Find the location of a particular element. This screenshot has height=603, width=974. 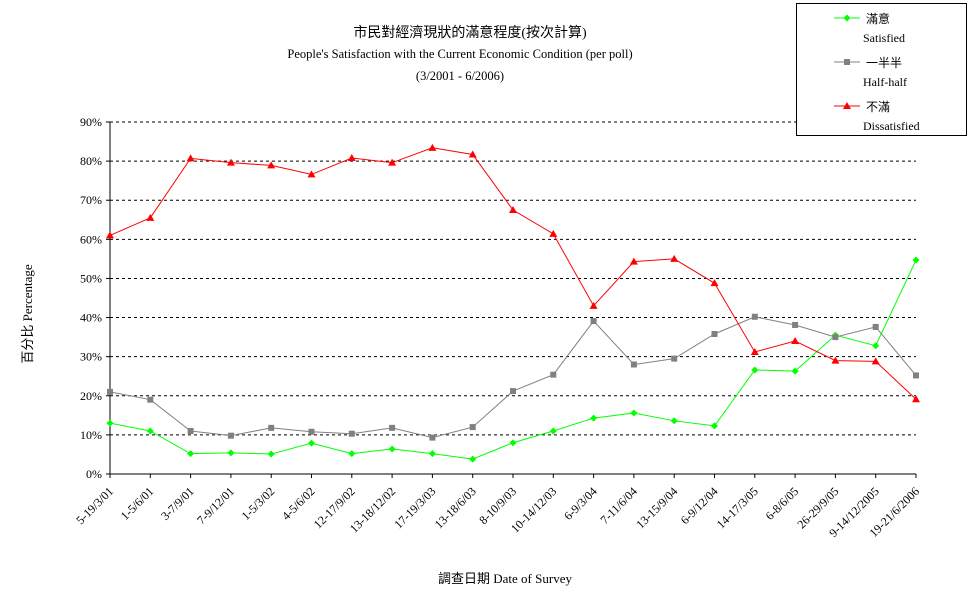

legend-item-half-half: 一半半 Half-half is located at coordinates (870, 72).